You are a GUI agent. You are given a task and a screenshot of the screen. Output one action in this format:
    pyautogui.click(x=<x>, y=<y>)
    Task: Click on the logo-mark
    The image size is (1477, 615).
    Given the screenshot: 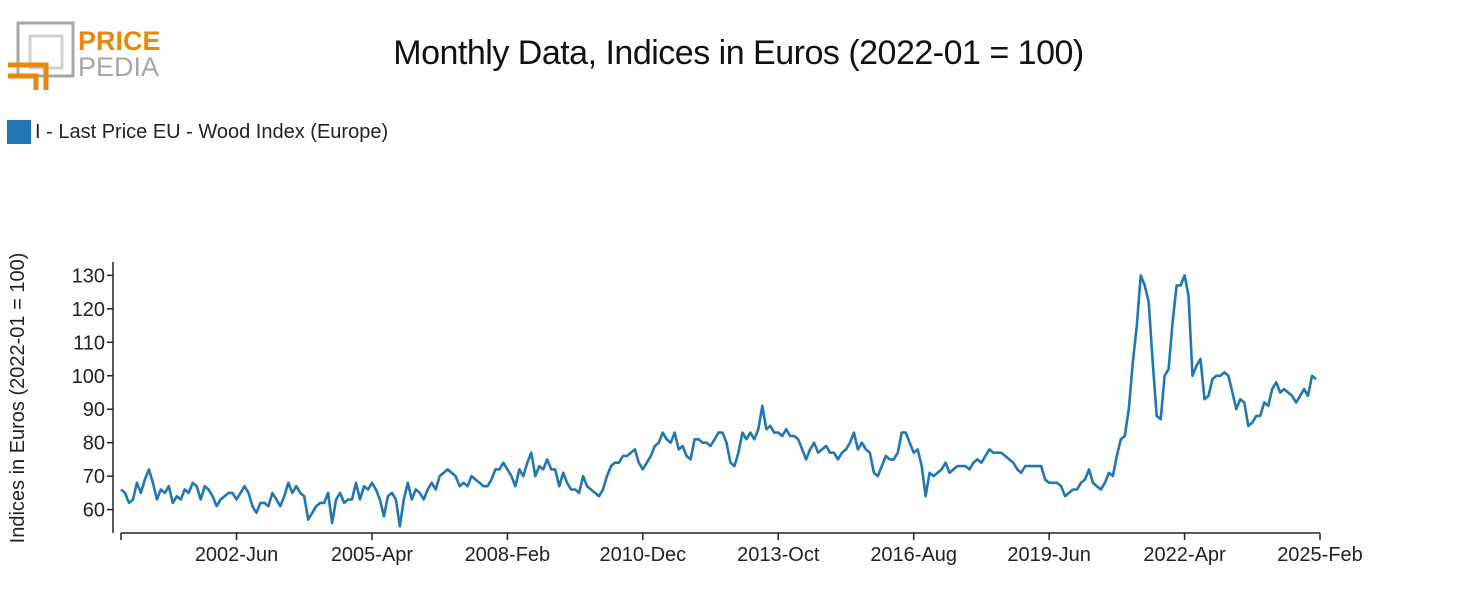 What is the action you would take?
    pyautogui.click(x=41, y=55)
    